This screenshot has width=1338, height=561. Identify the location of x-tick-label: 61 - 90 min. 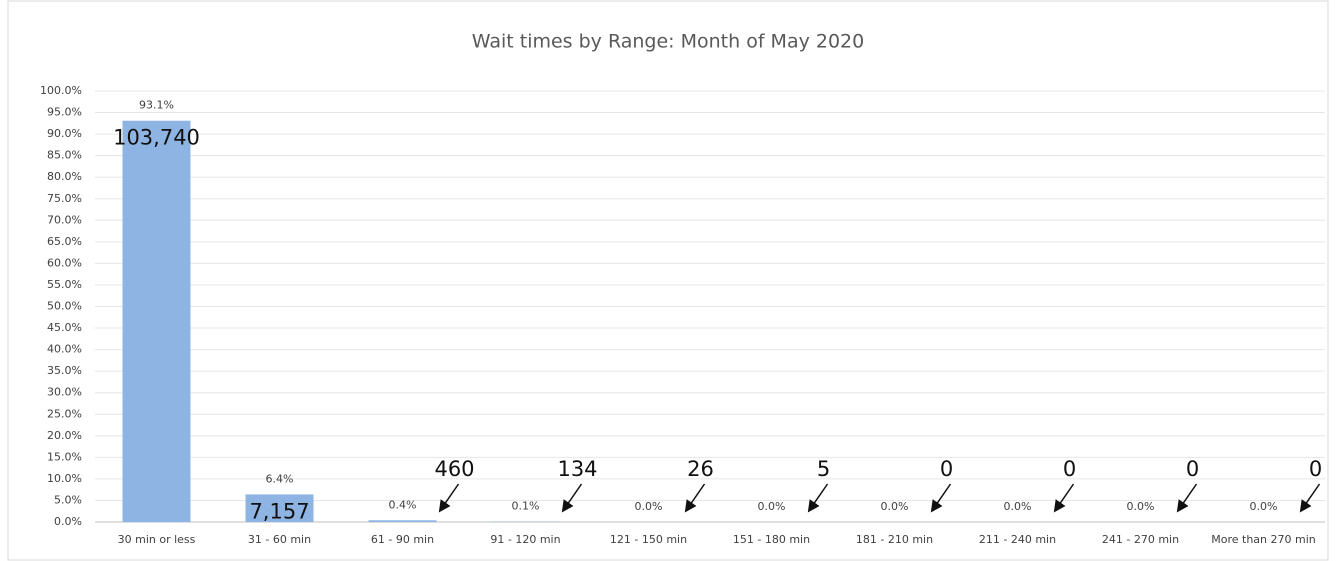
(402, 539).